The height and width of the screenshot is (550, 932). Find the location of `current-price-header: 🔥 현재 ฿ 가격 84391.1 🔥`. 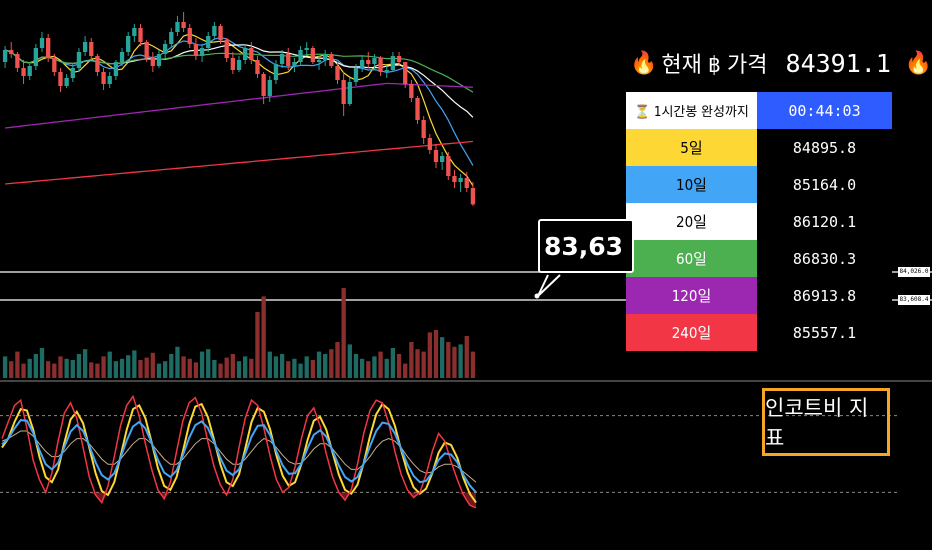

current-price-header: 🔥 현재 ฿ 가격 84391.1 🔥 is located at coordinates (781, 63).